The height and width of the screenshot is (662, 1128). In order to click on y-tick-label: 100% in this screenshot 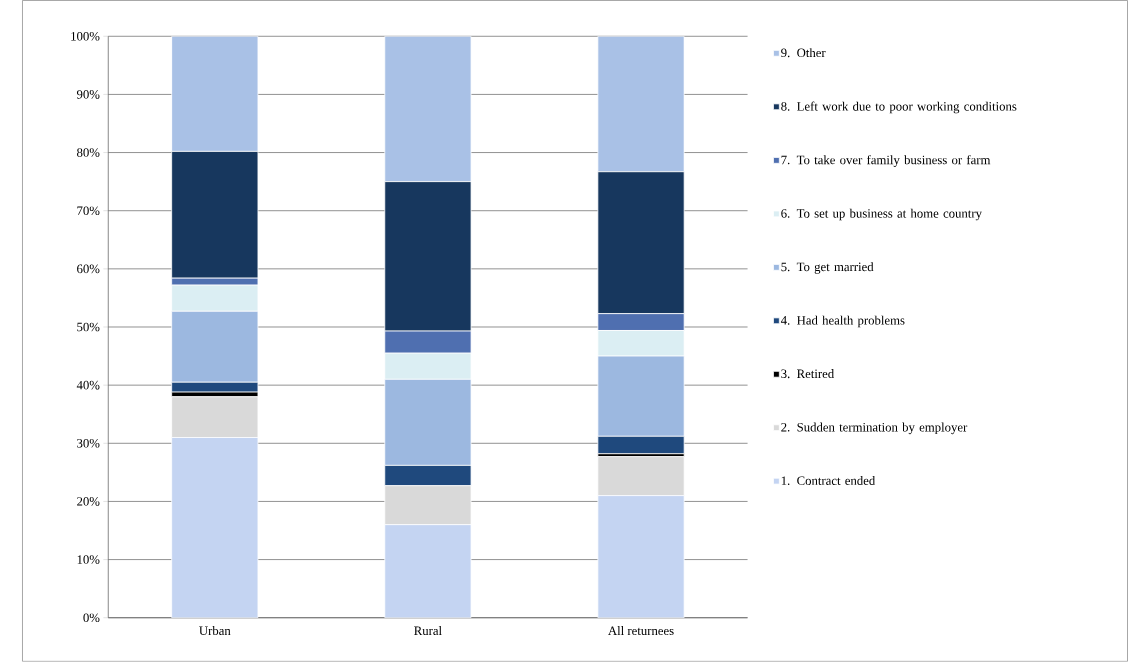, I will do `click(85, 36)`.